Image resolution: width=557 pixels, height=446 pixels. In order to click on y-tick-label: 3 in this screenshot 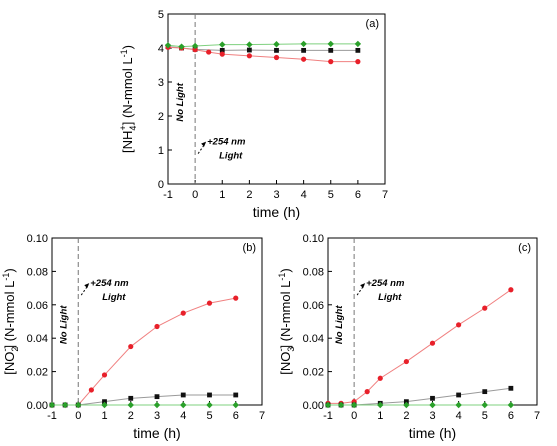, I will do `click(161, 83)`.